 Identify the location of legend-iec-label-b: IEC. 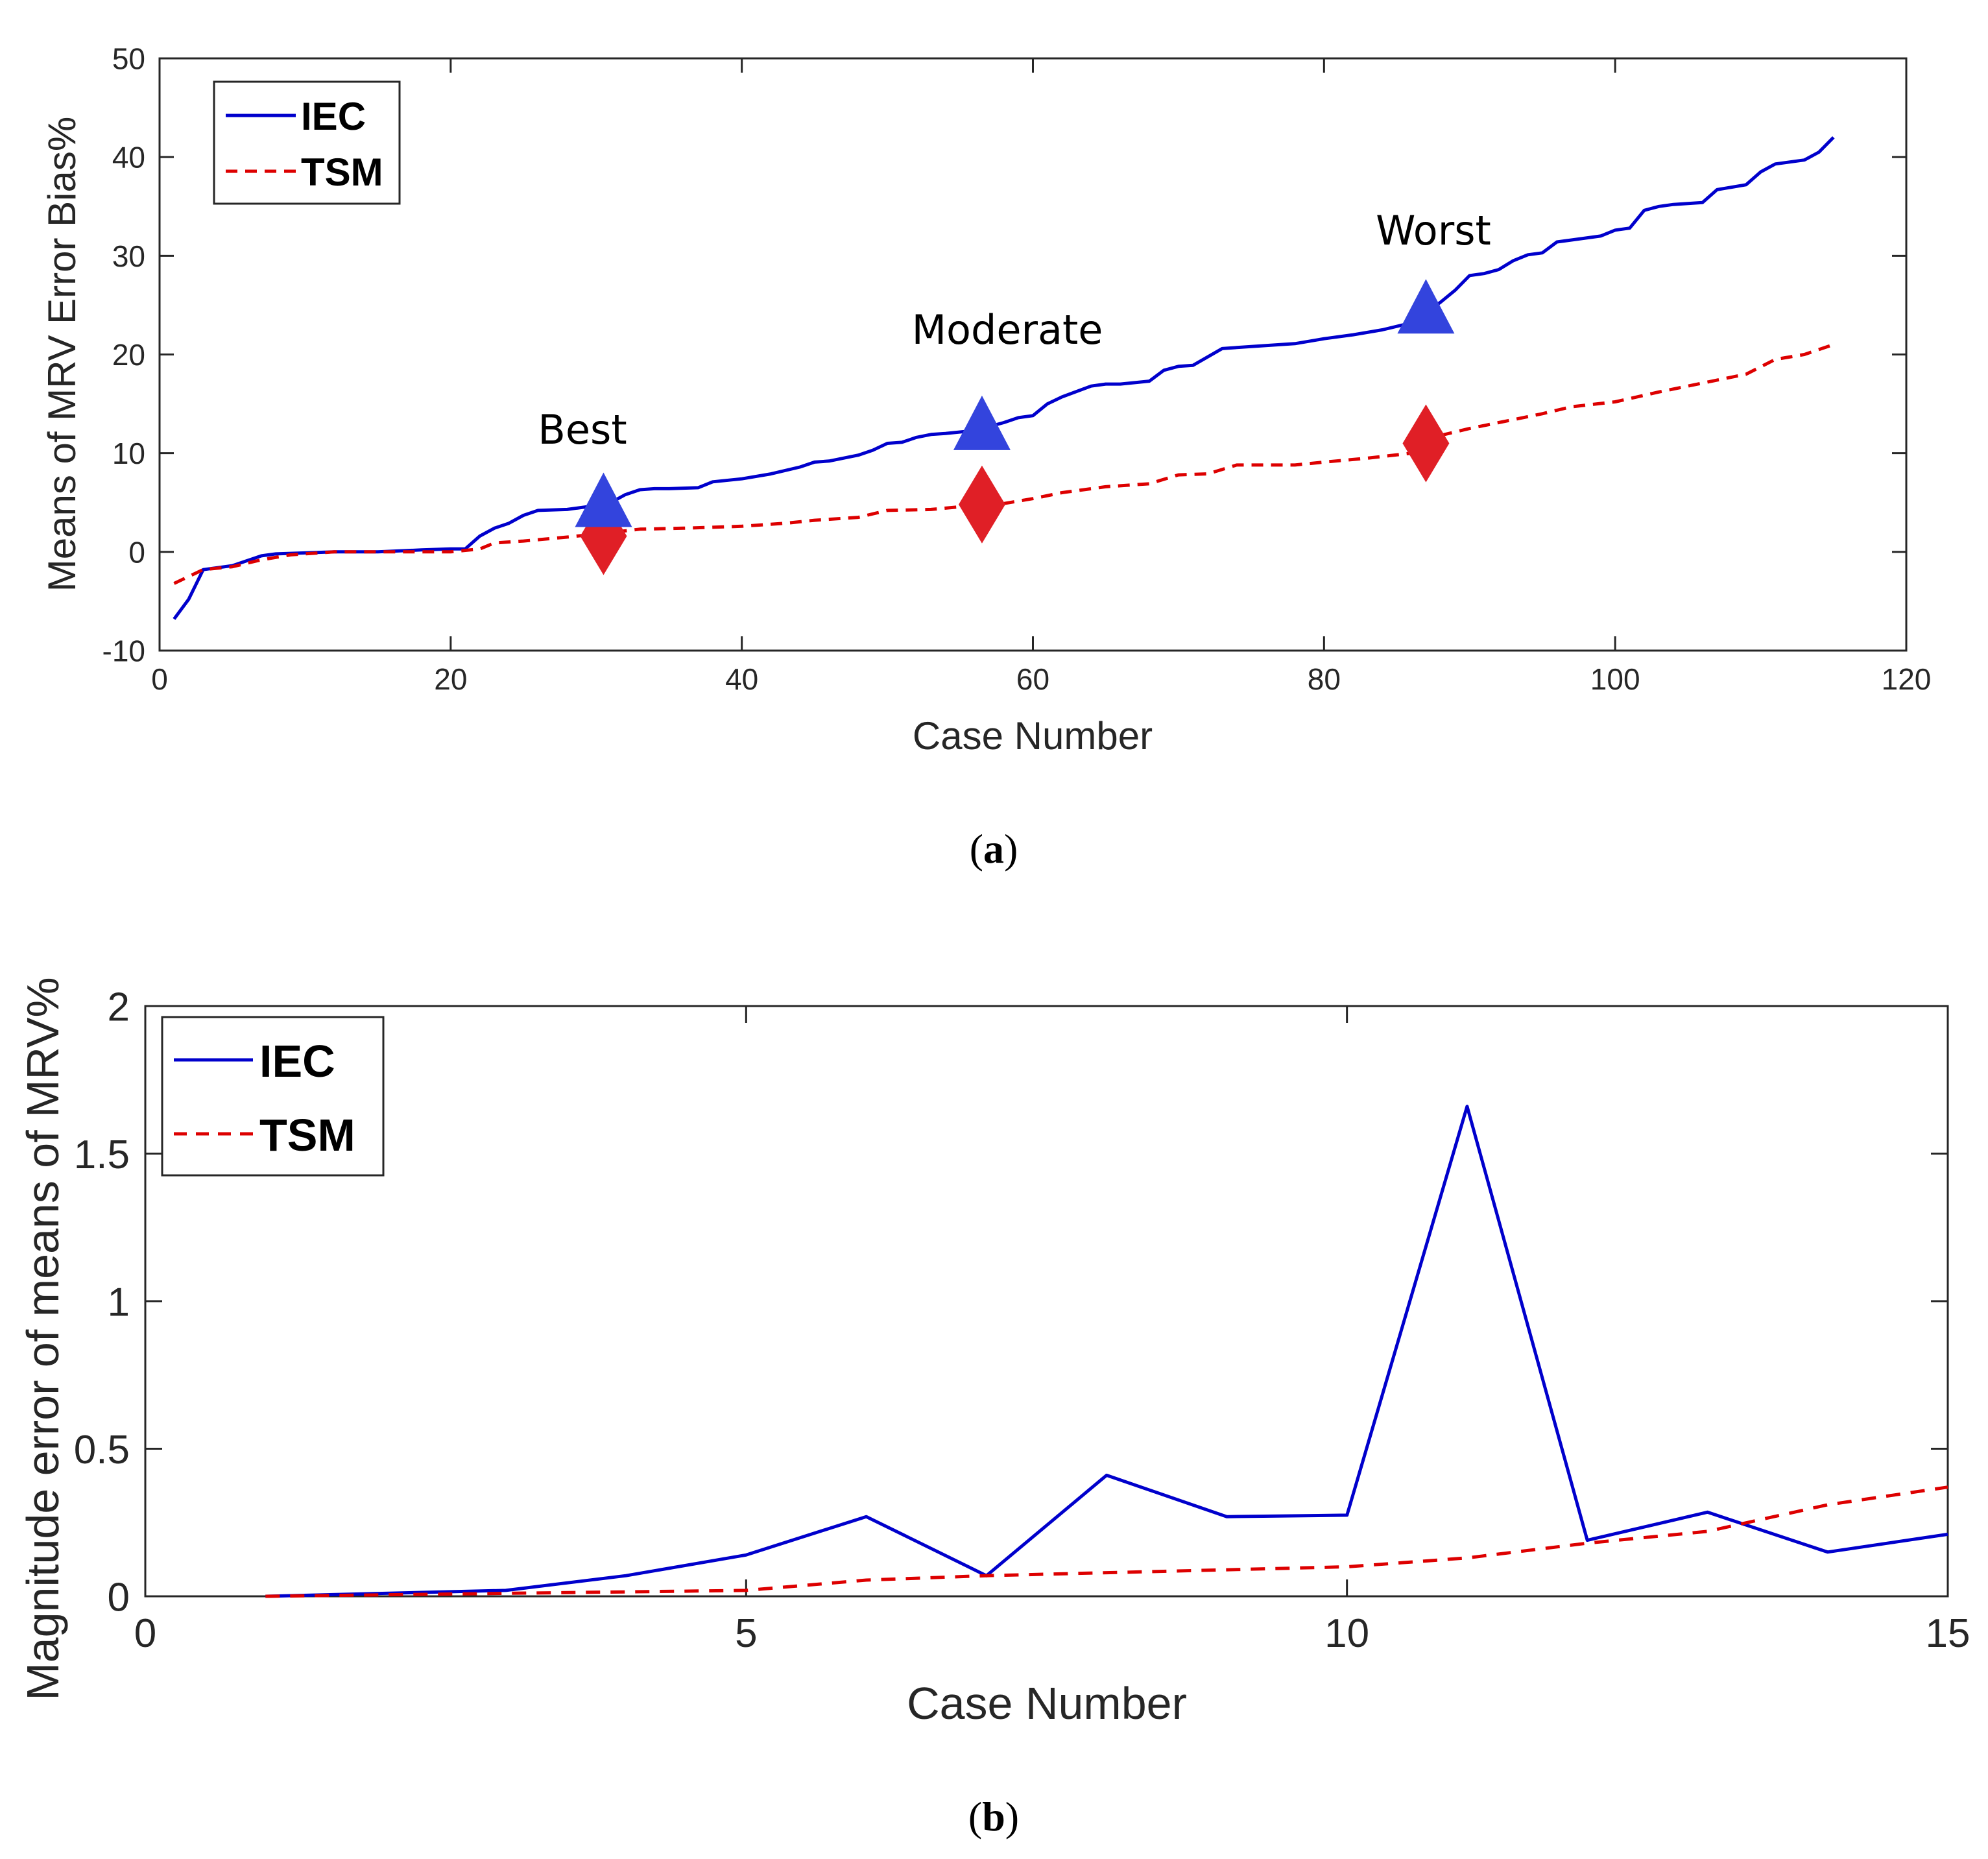
(297, 1061).